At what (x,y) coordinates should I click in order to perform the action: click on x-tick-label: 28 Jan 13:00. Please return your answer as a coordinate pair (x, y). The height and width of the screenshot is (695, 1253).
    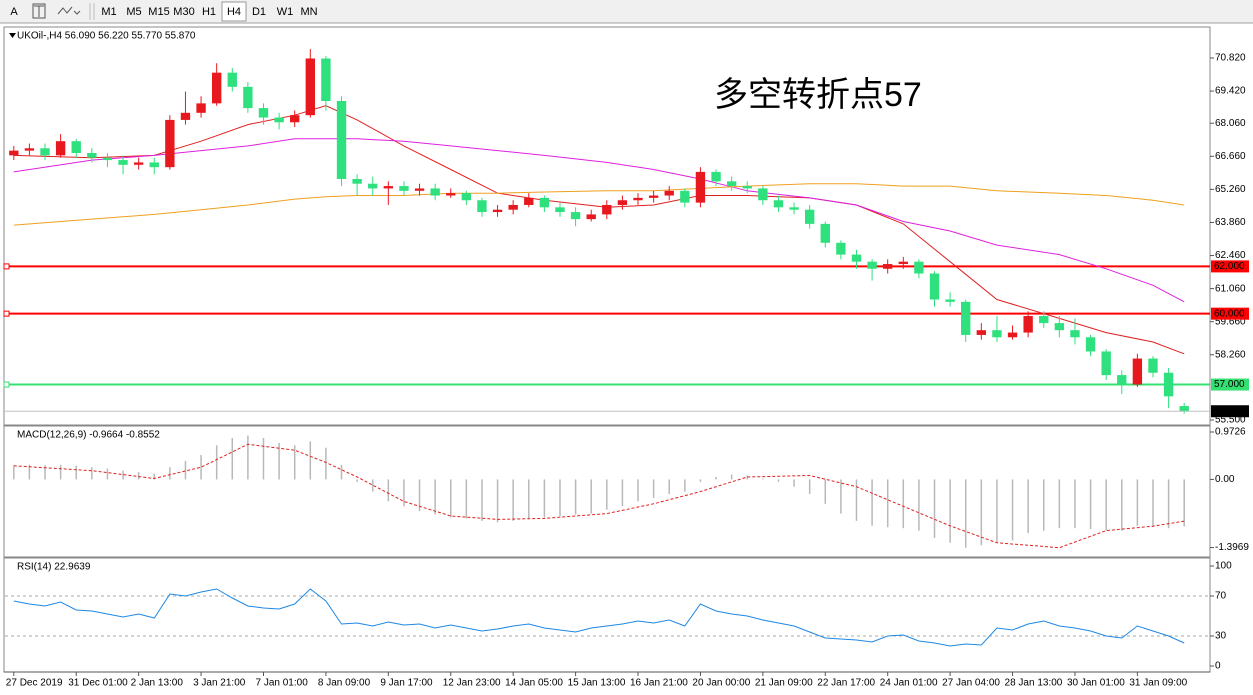
    Looking at the image, I should click on (1034, 683).